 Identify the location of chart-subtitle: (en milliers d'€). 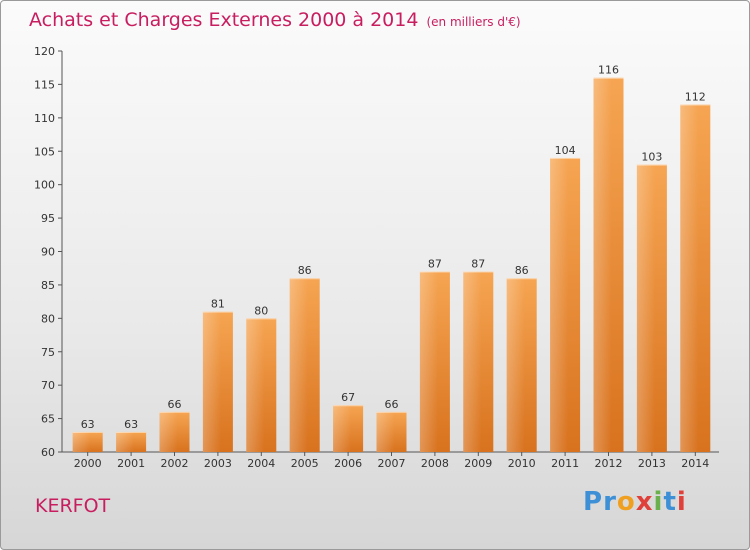
(473, 22).